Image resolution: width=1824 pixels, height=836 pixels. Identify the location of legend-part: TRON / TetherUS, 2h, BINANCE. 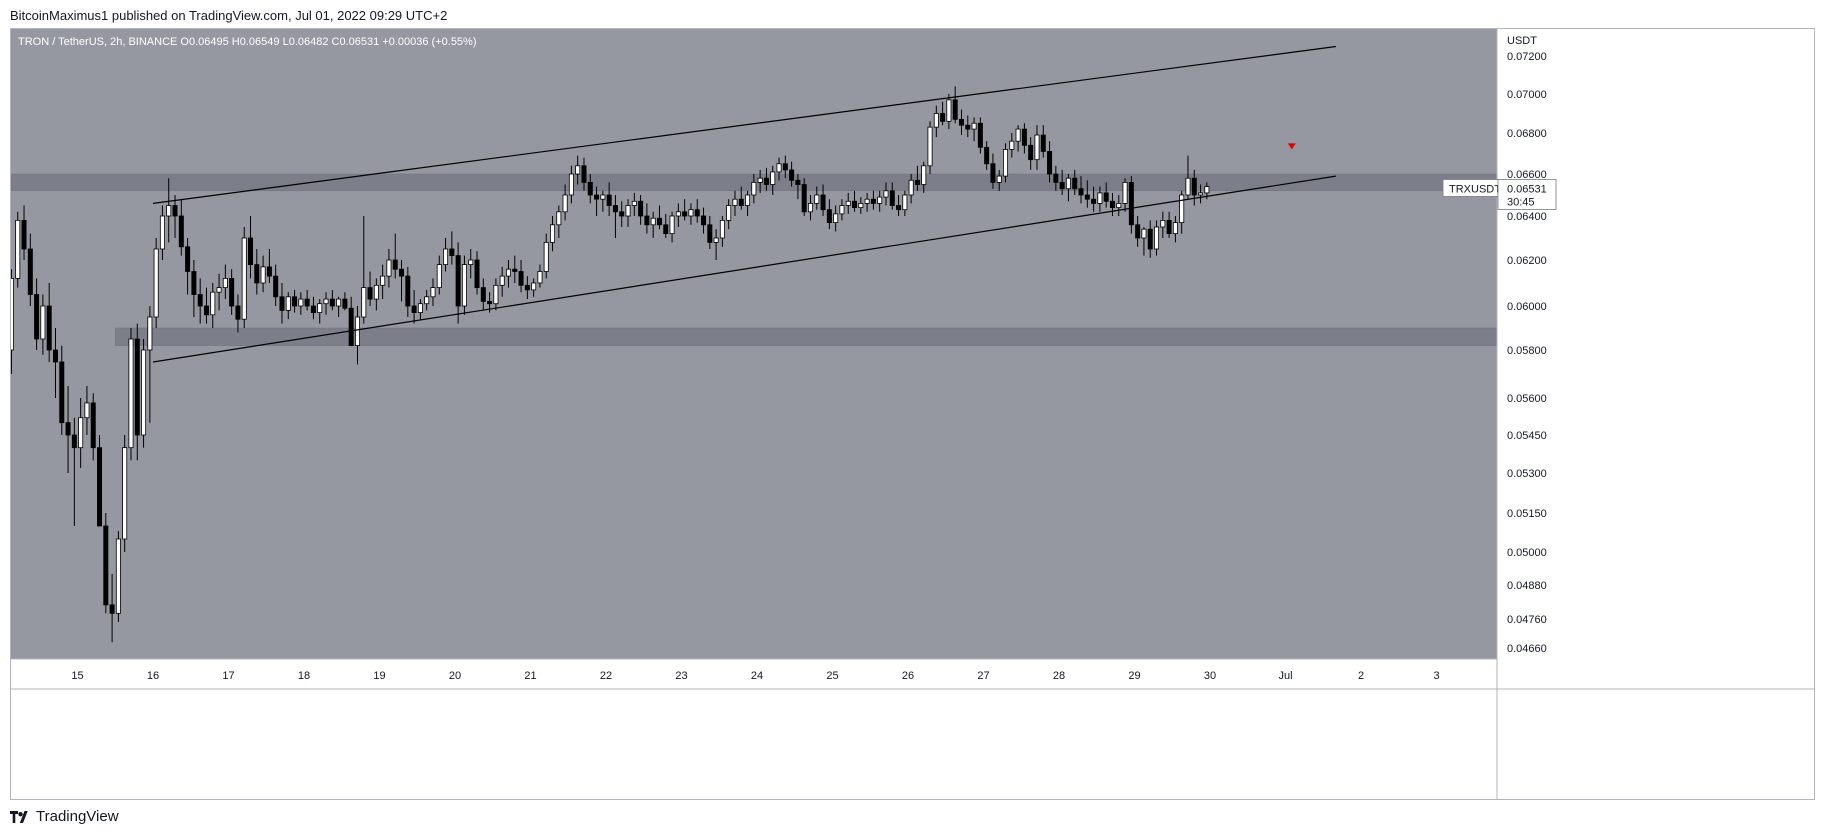
(99, 42).